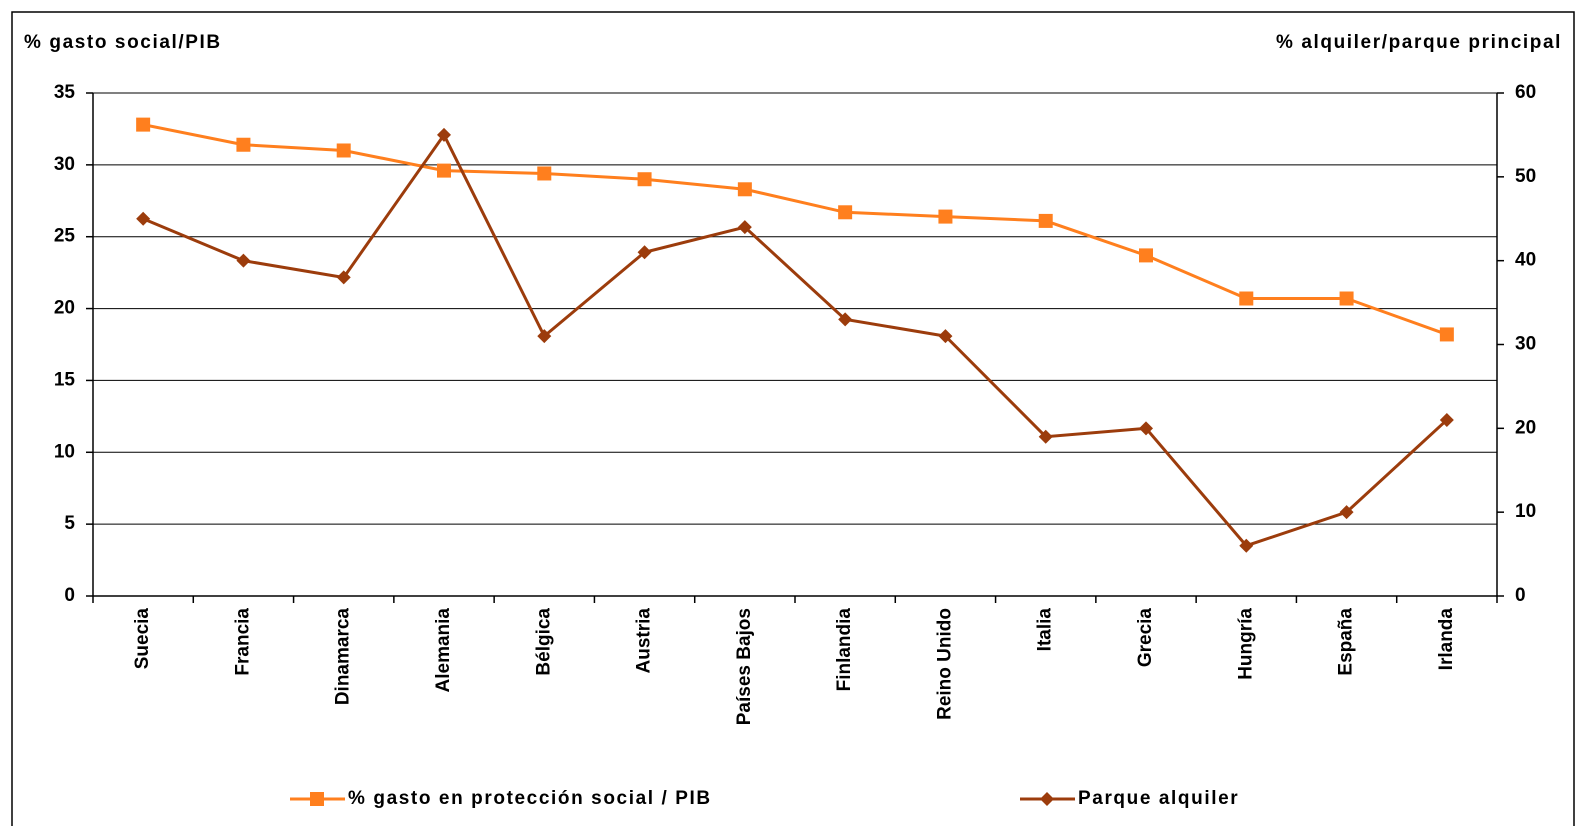  I want to click on y-tick-label: 35, so click(65, 92).